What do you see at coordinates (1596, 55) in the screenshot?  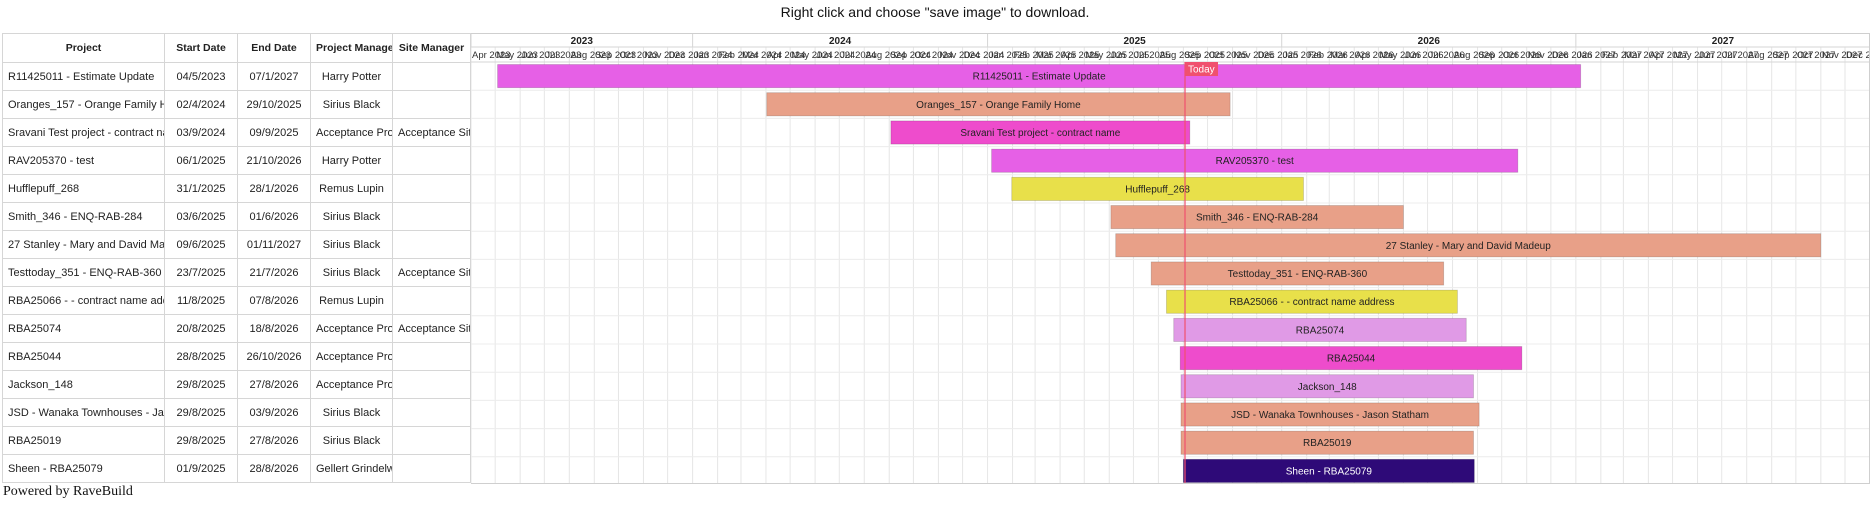 I see `month-label: Jan 2027` at bounding box center [1596, 55].